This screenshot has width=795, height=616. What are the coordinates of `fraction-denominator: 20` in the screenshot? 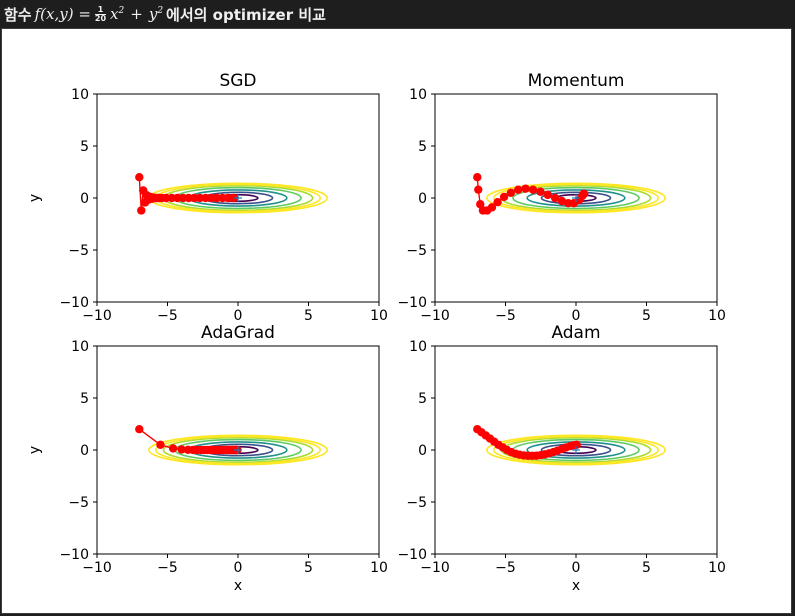 It's located at (100, 18).